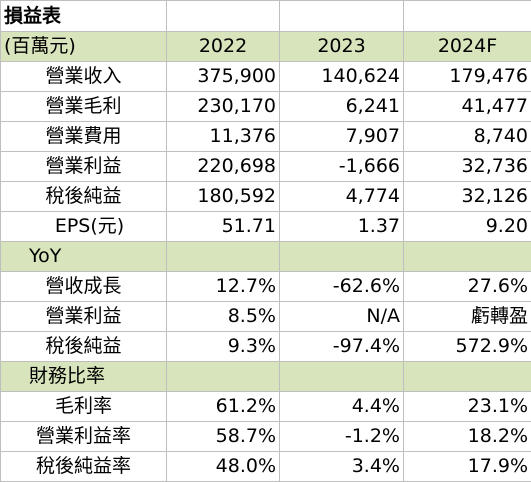 The width and height of the screenshot is (531, 482). What do you see at coordinates (84, 227) in the screenshot?
I see `row-label: EPS(元)` at bounding box center [84, 227].